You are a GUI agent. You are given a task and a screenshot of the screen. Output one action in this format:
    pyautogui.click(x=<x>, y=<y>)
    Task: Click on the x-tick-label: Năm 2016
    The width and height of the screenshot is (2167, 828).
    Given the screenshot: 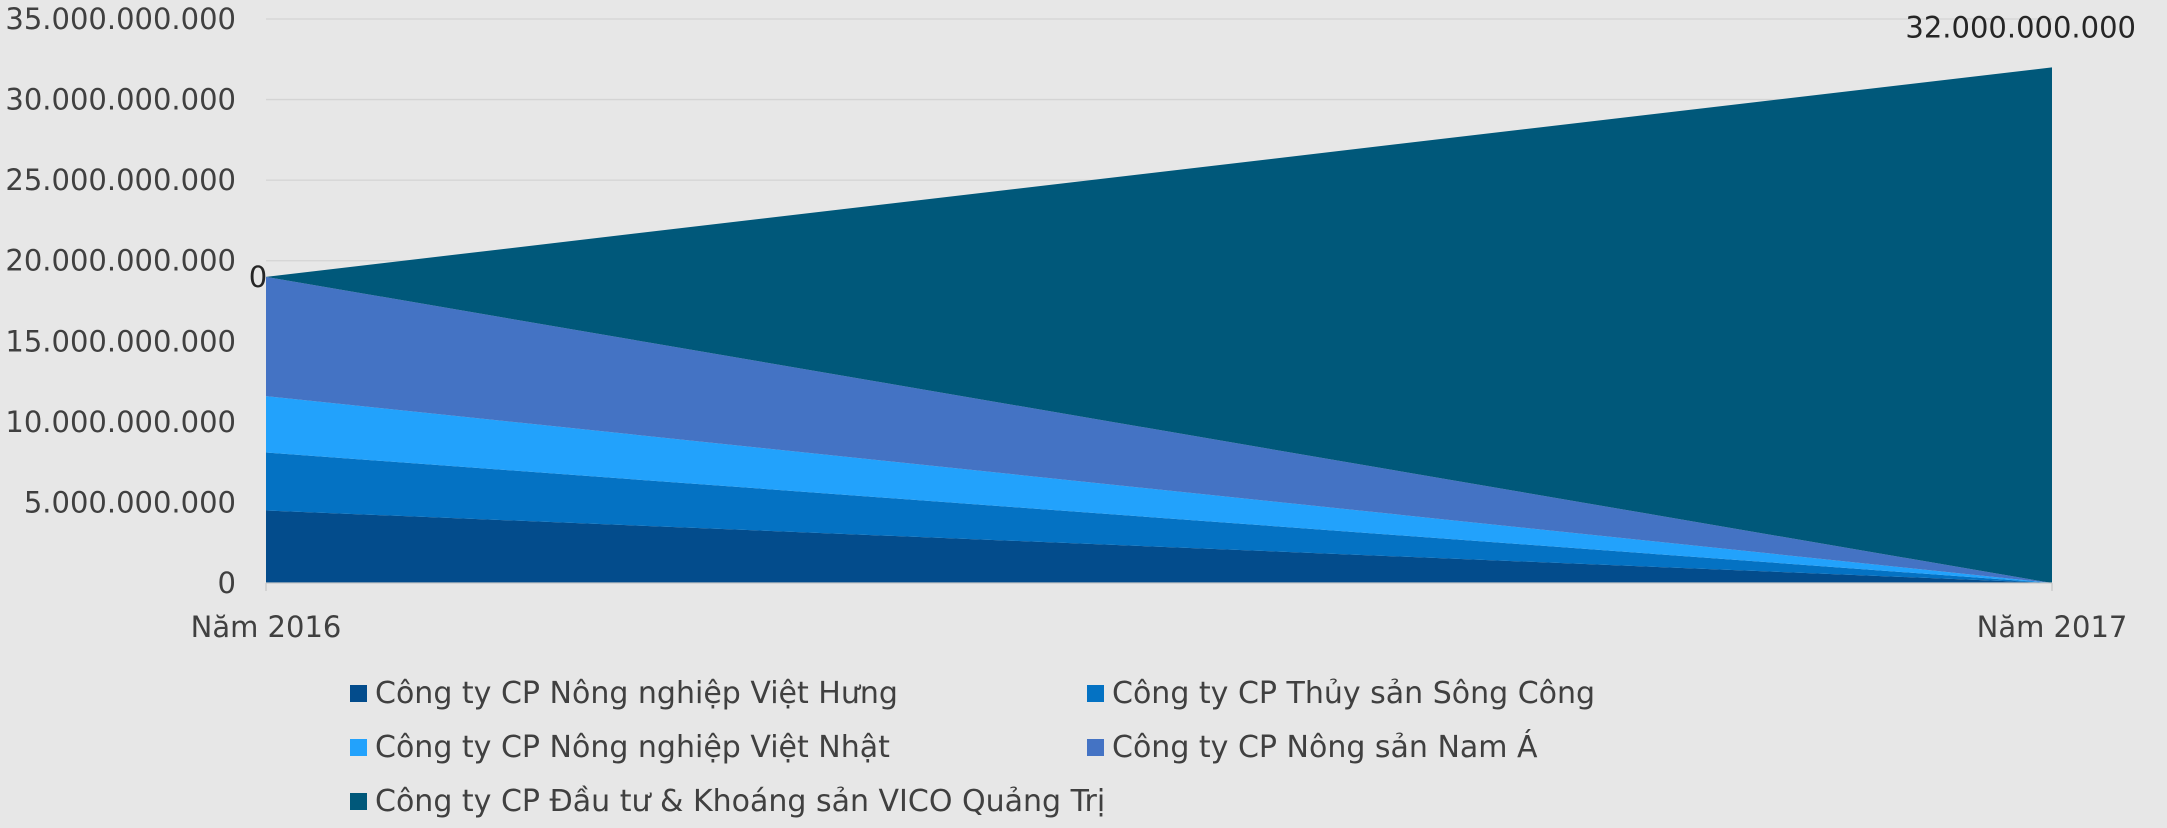 What is the action you would take?
    pyautogui.click(x=266, y=627)
    